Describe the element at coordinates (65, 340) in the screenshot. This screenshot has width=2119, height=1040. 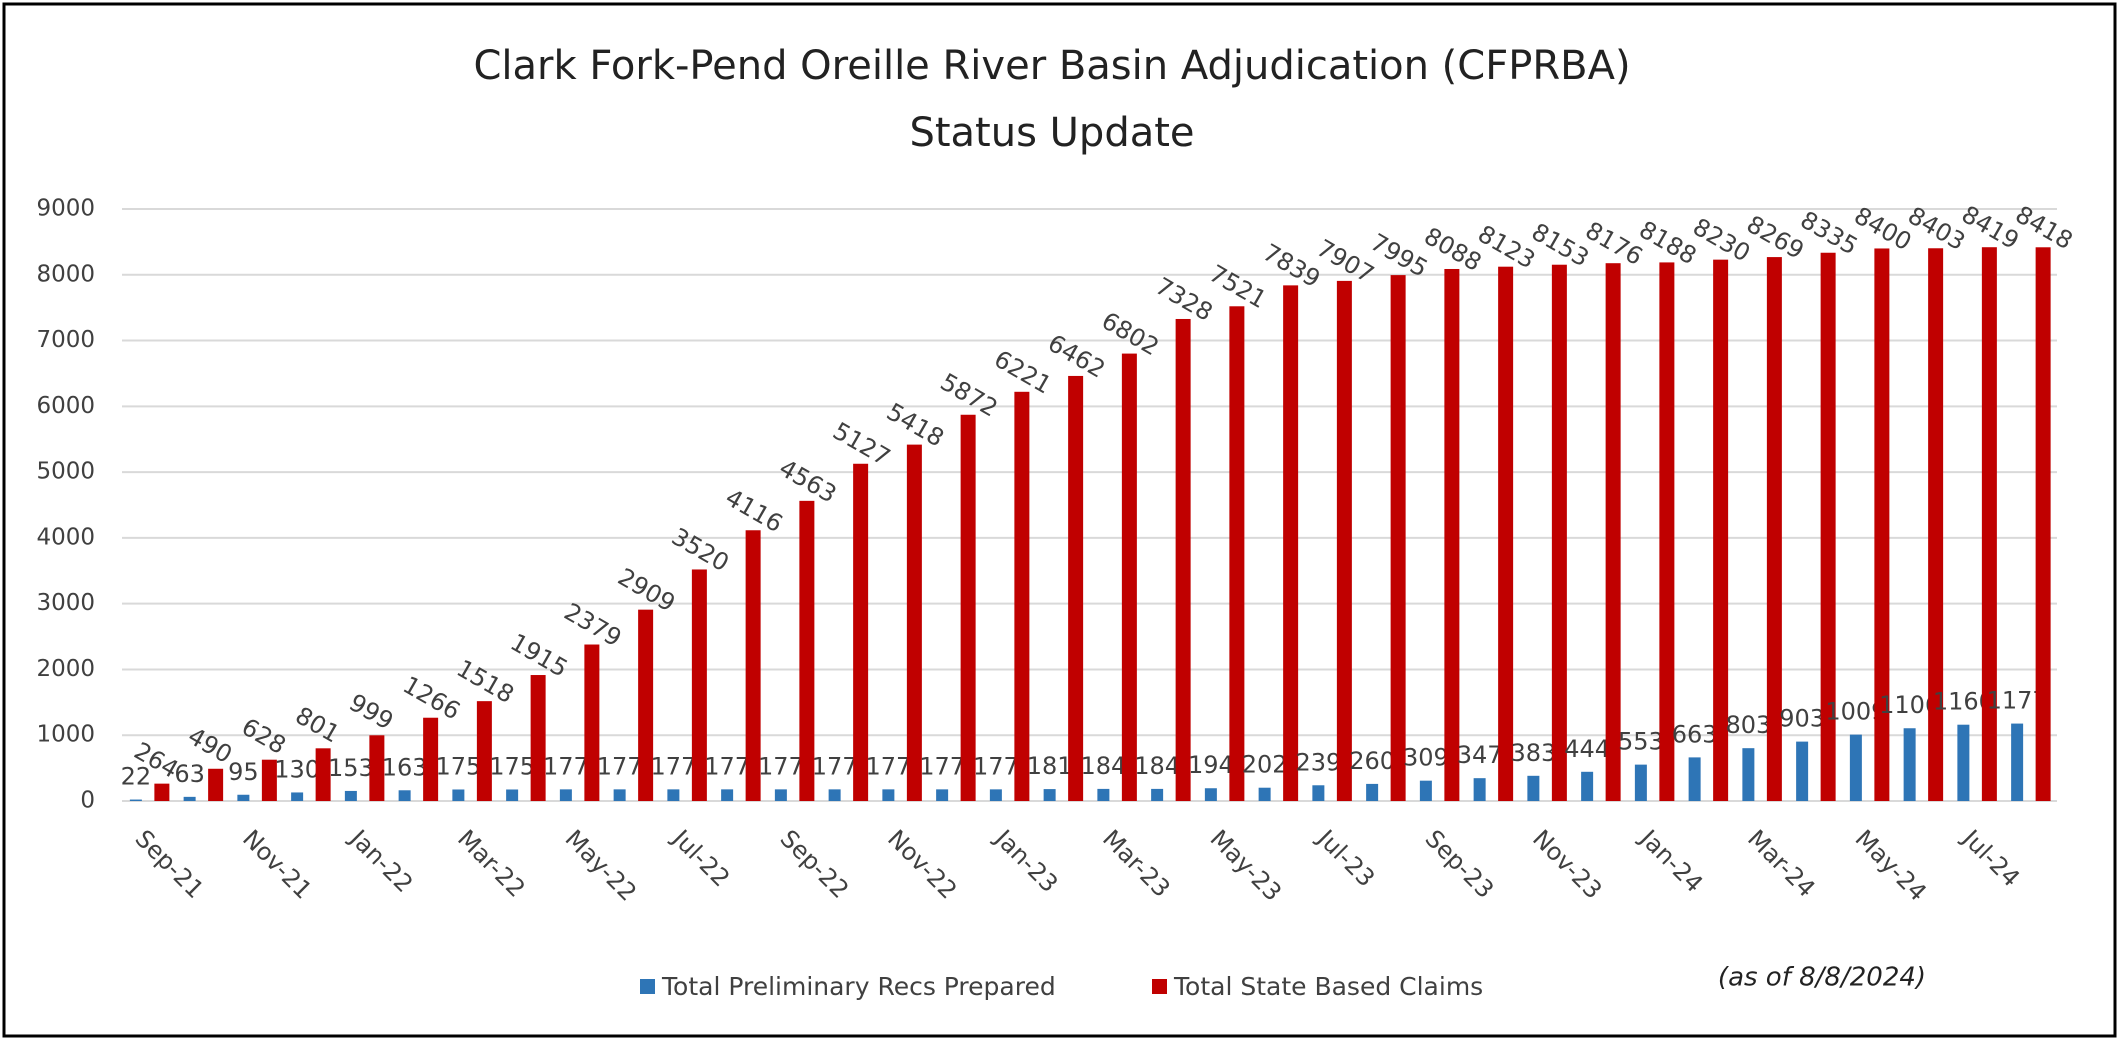
I see `y-tick-label: 7000` at that location.